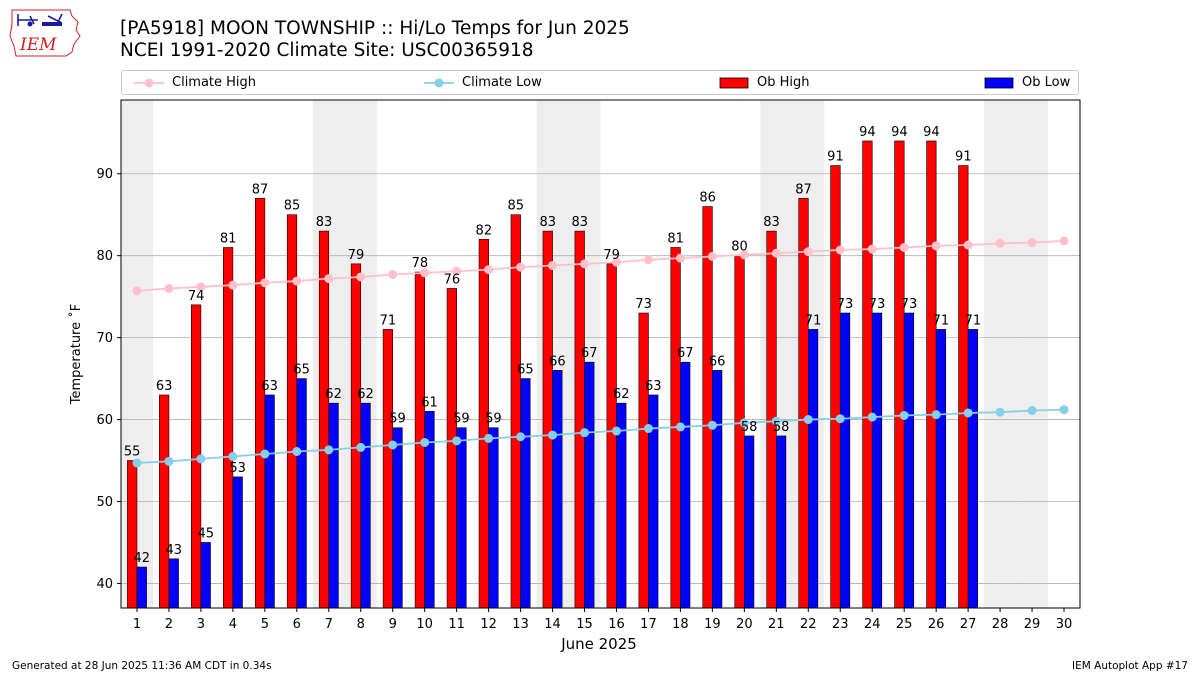 Image resolution: width=1200 pixels, height=675 pixels. Describe the element at coordinates (1046, 82) in the screenshot. I see `legend-label-ob-low: Ob Low` at that location.